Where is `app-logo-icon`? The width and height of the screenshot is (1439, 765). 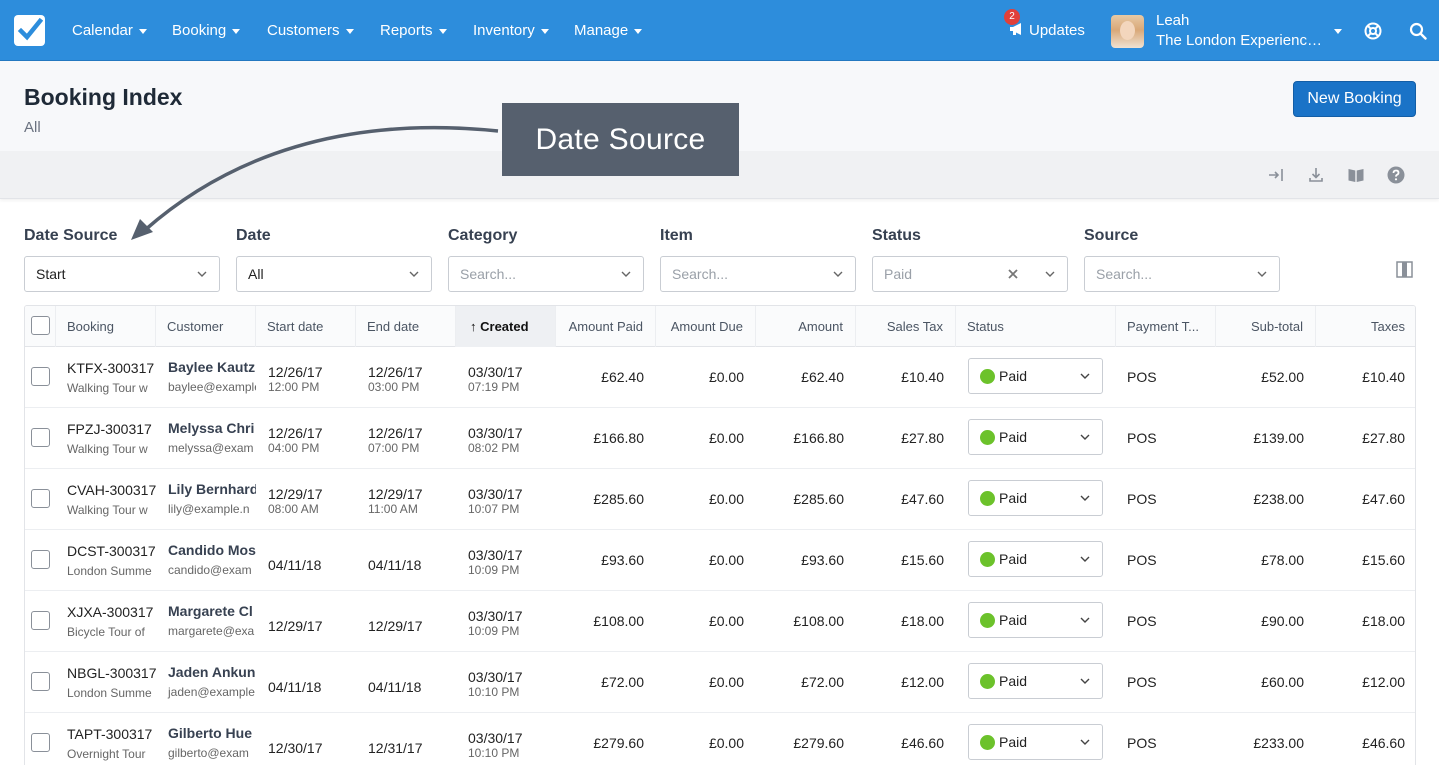 app-logo-icon is located at coordinates (29, 30).